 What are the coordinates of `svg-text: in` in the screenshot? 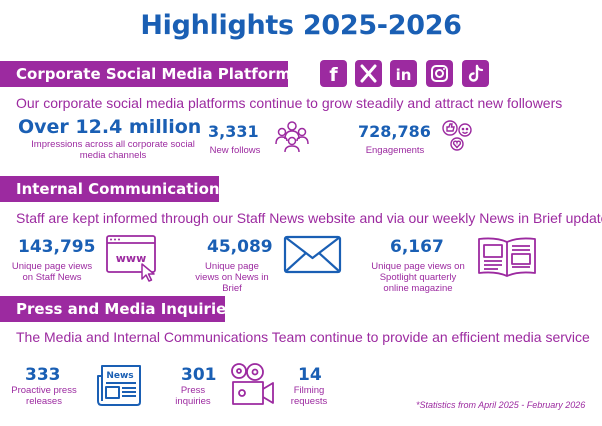 It's located at (404, 75).